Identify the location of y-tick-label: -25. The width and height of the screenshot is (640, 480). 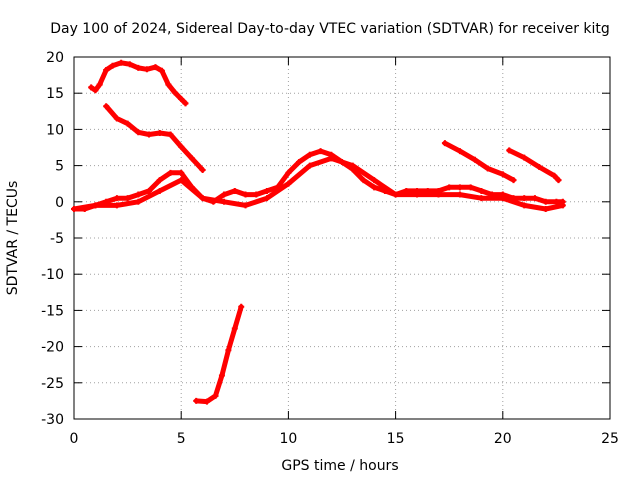
(52, 384).